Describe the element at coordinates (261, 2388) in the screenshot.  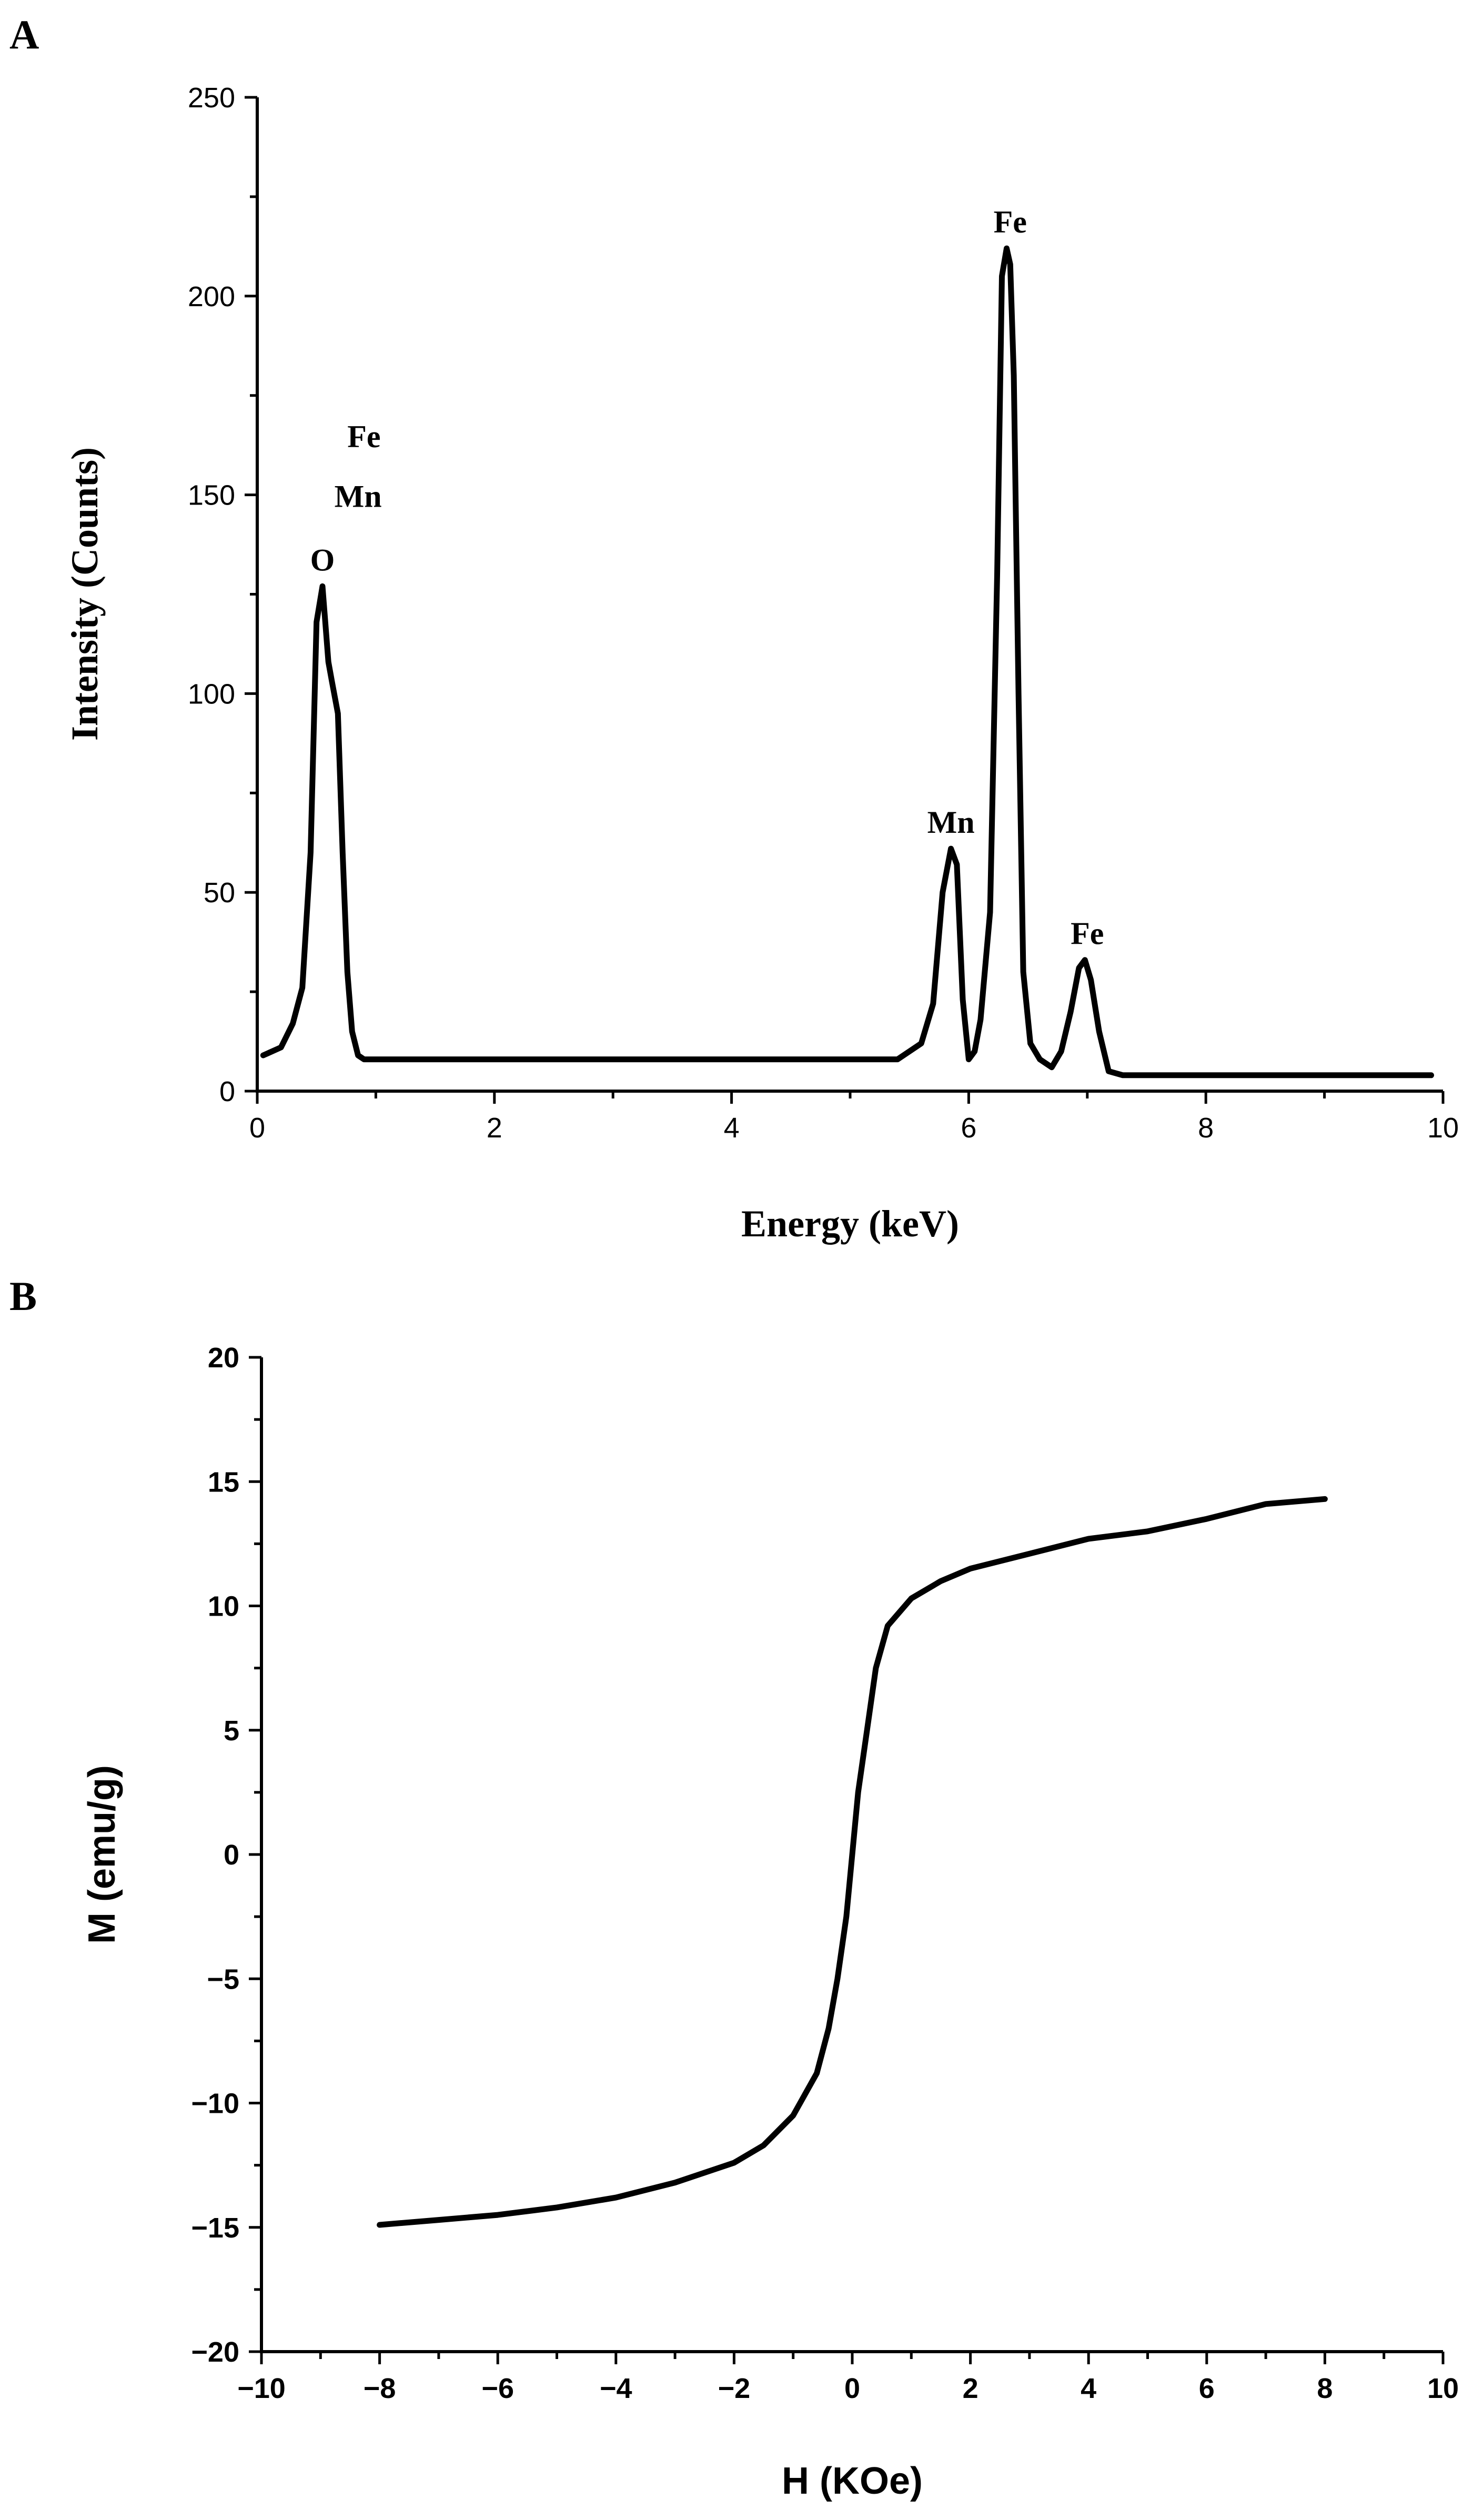
I see `panel-b-x-tick-label: −10` at that location.